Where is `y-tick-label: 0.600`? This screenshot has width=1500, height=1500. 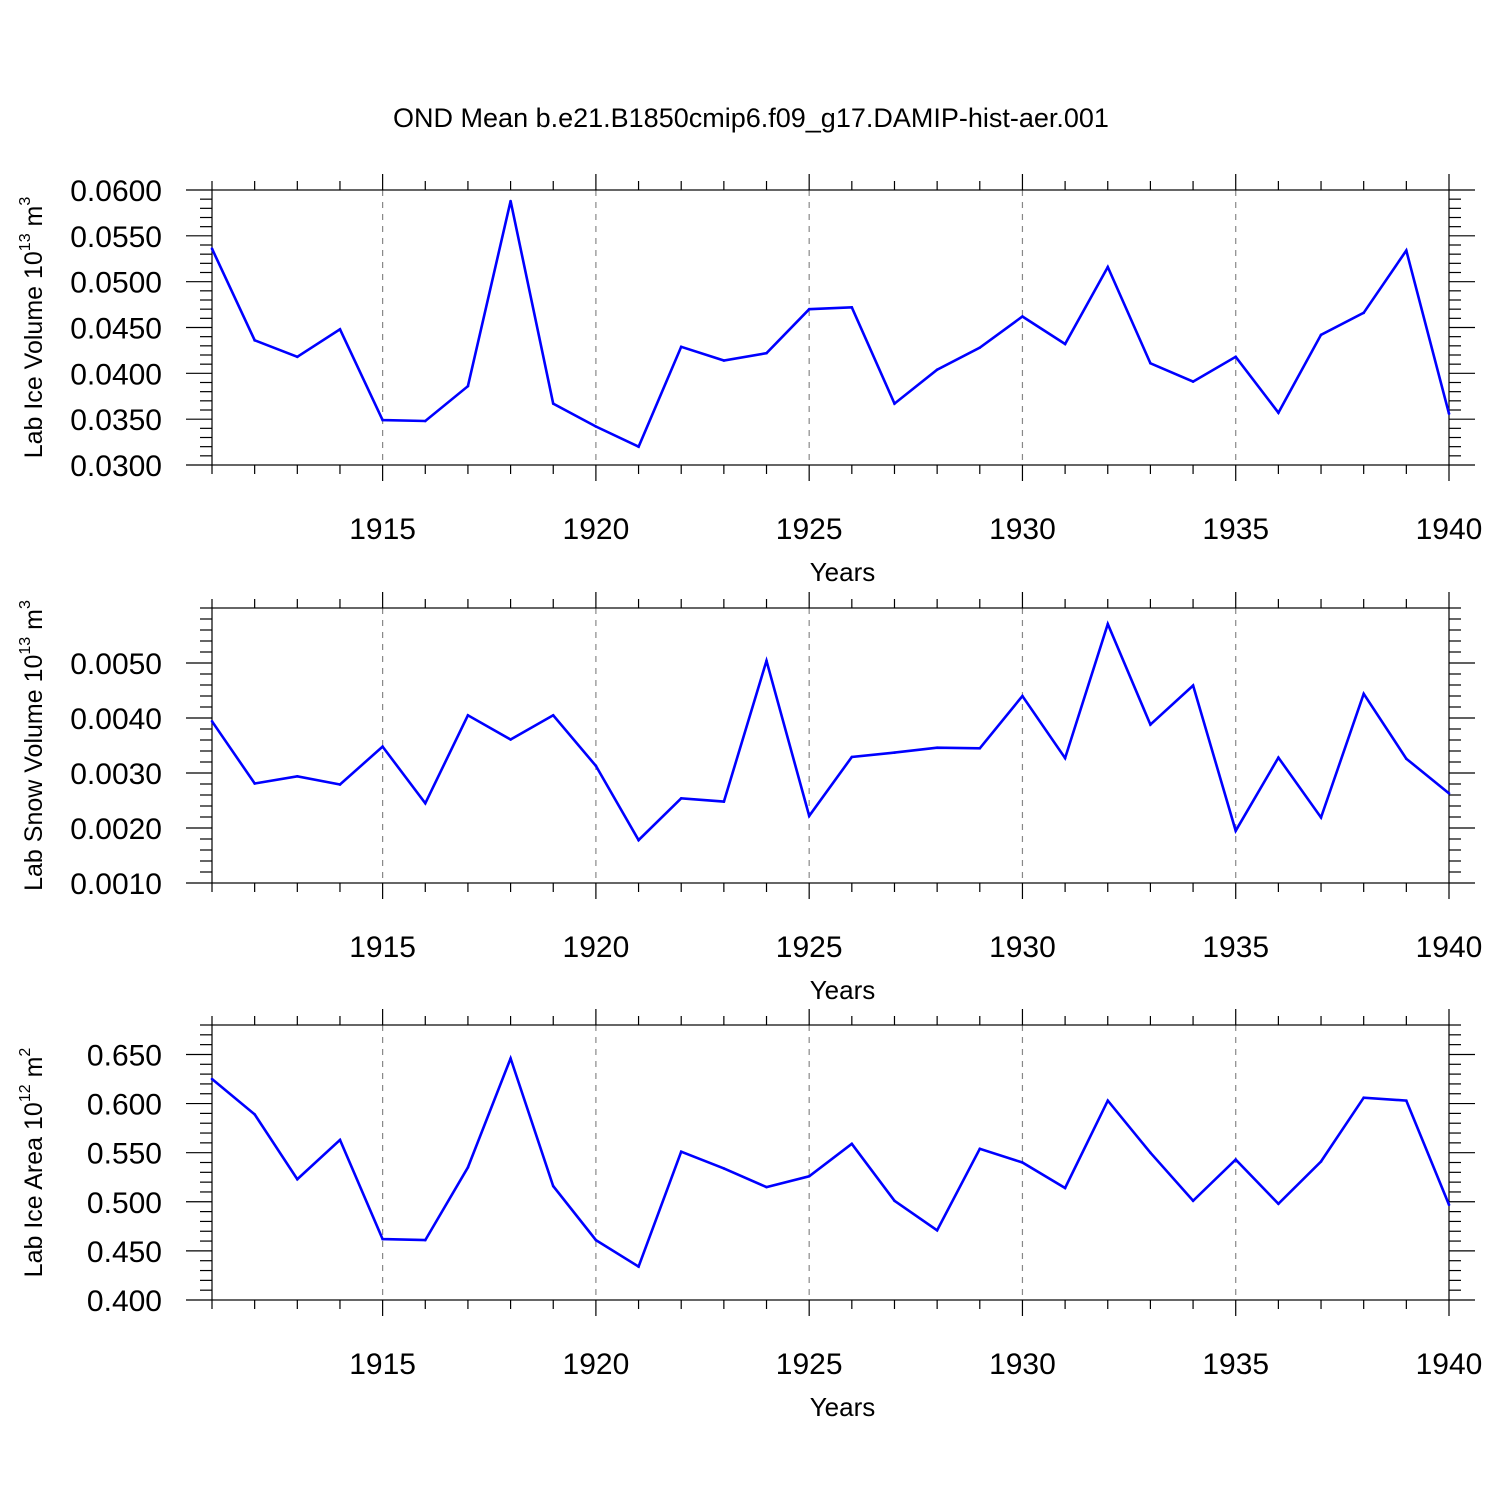
y-tick-label: 0.600 is located at coordinates (124, 1105).